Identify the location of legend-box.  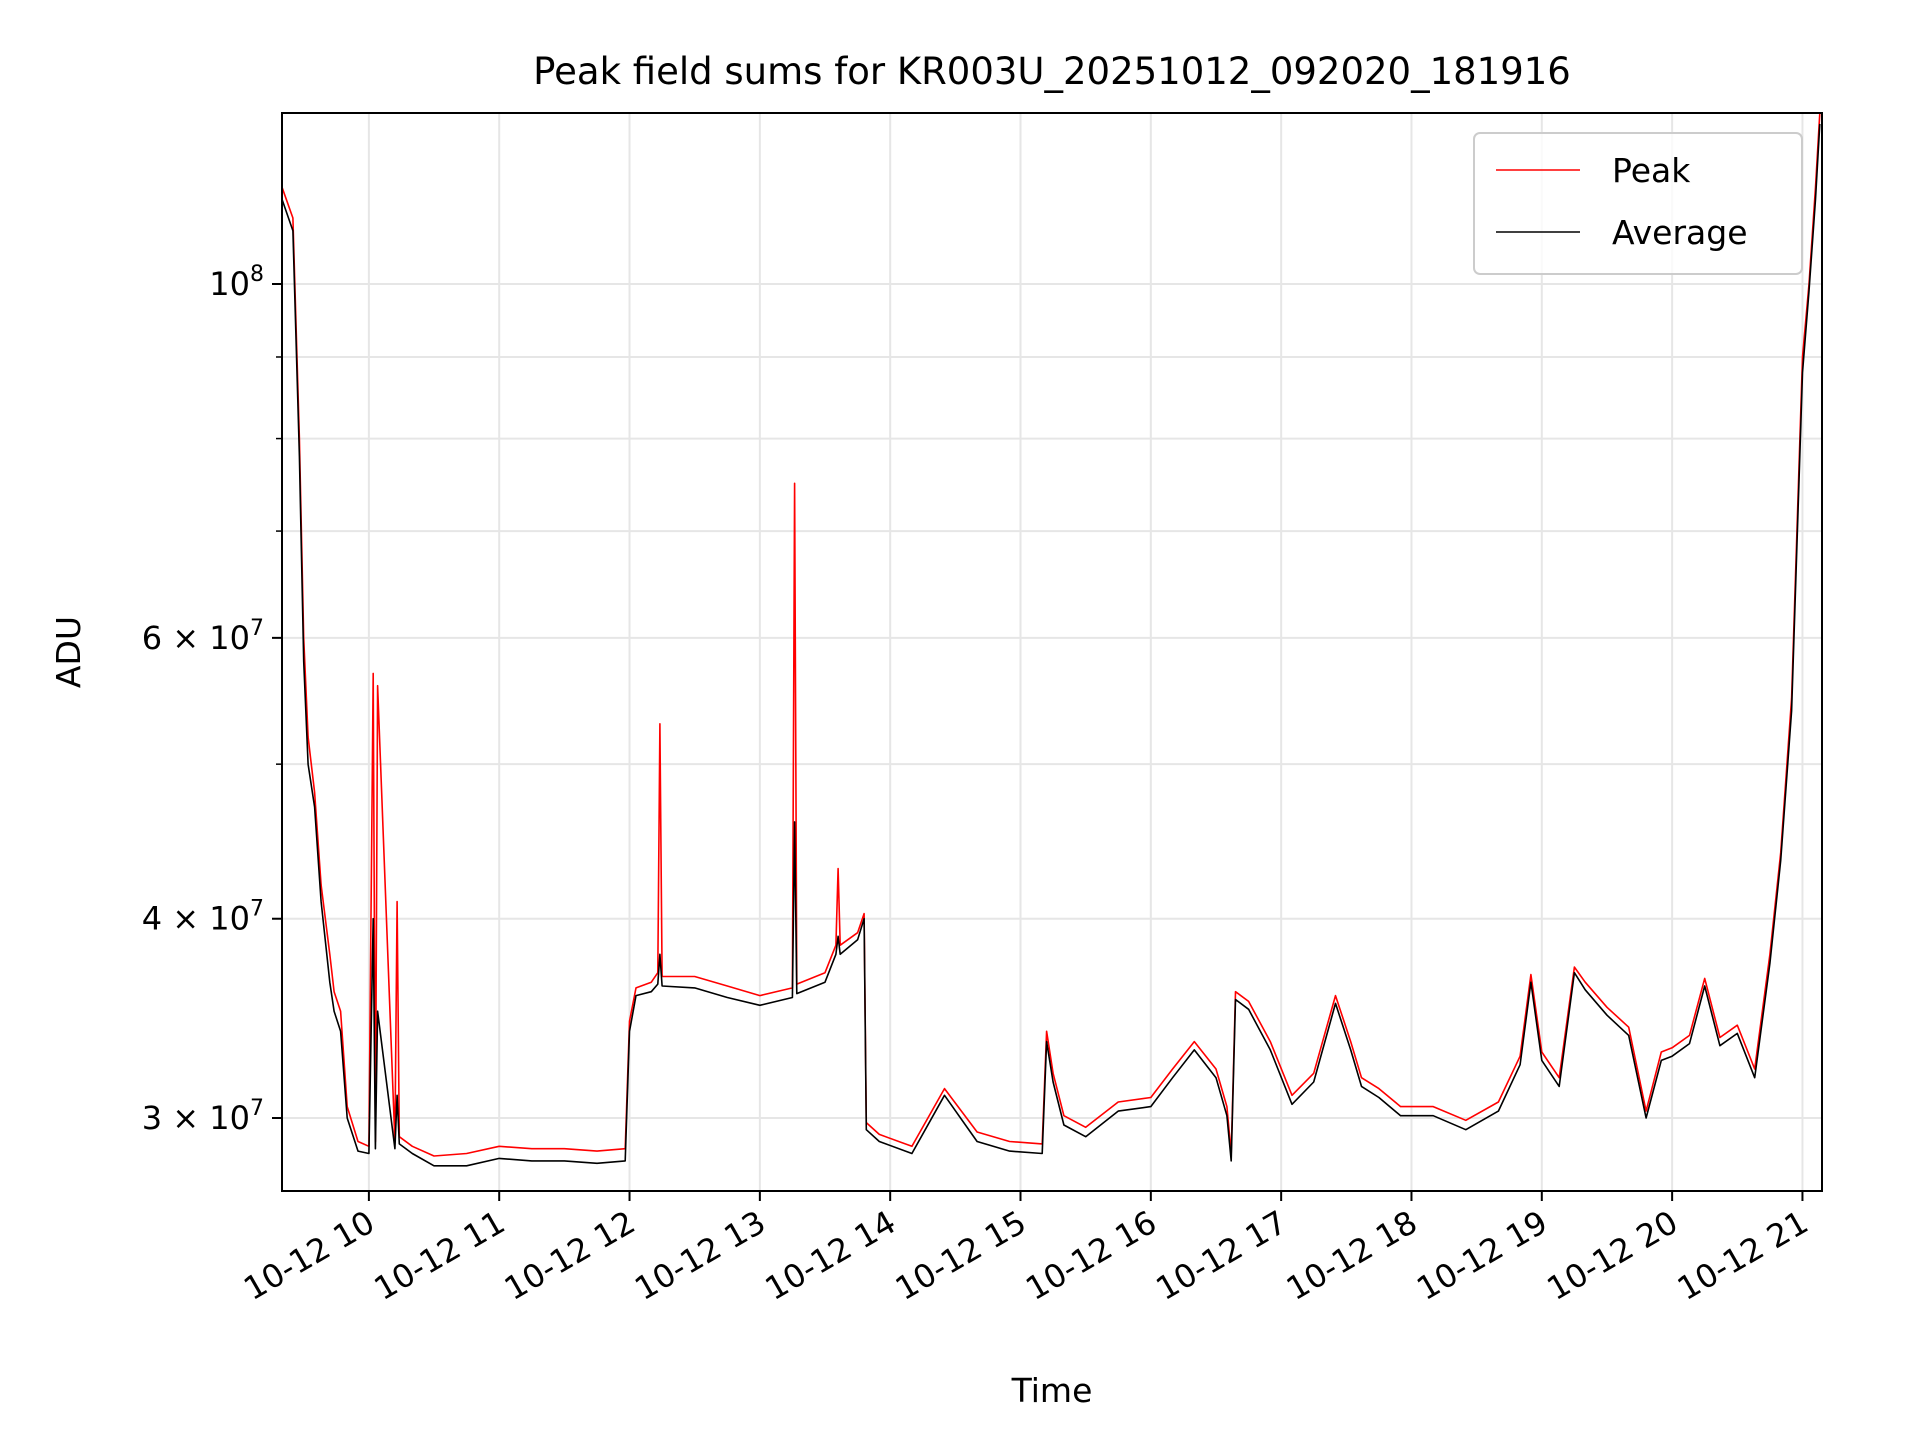
(1638, 203).